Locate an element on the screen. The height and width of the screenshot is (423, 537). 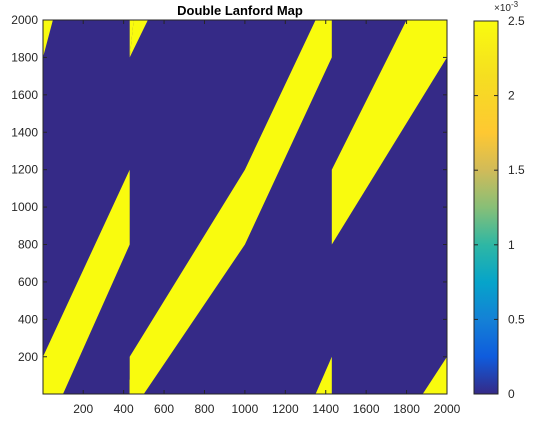
colorbar-tick-label: 1 is located at coordinates (511, 245).